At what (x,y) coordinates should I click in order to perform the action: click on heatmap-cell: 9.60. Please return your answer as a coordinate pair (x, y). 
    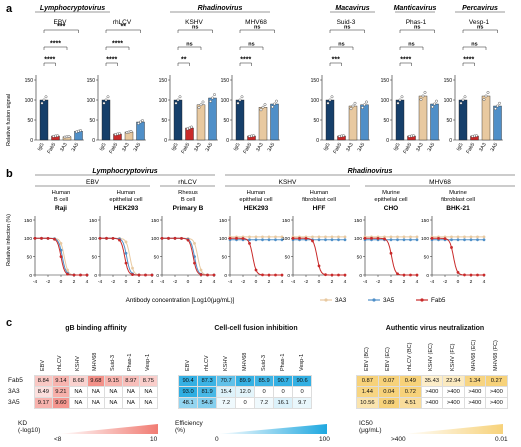
    Looking at the image, I should click on (61, 403).